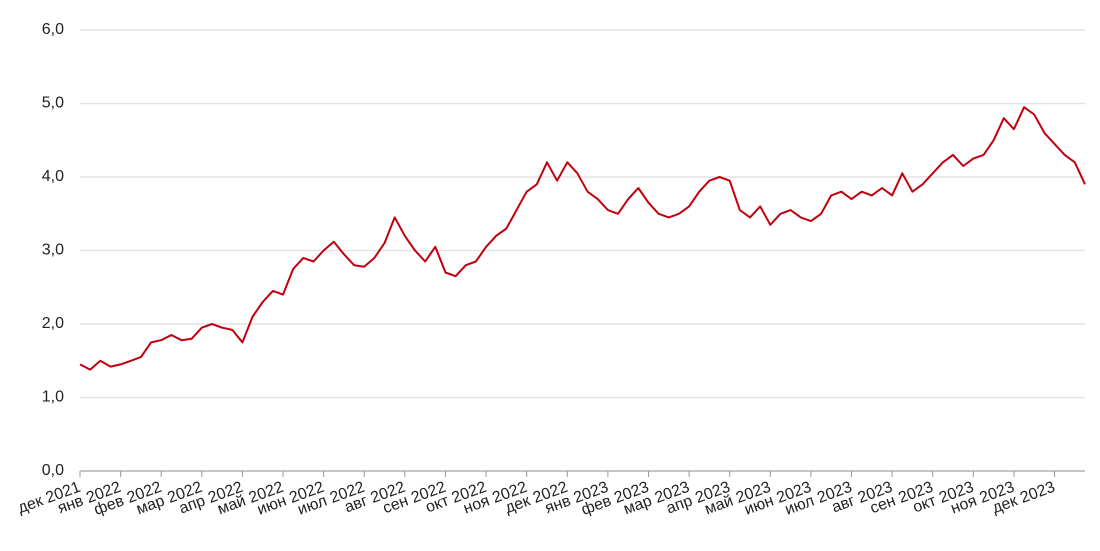 The width and height of the screenshot is (1100, 551). I want to click on y-tick-label: 2,0, so click(53, 323).